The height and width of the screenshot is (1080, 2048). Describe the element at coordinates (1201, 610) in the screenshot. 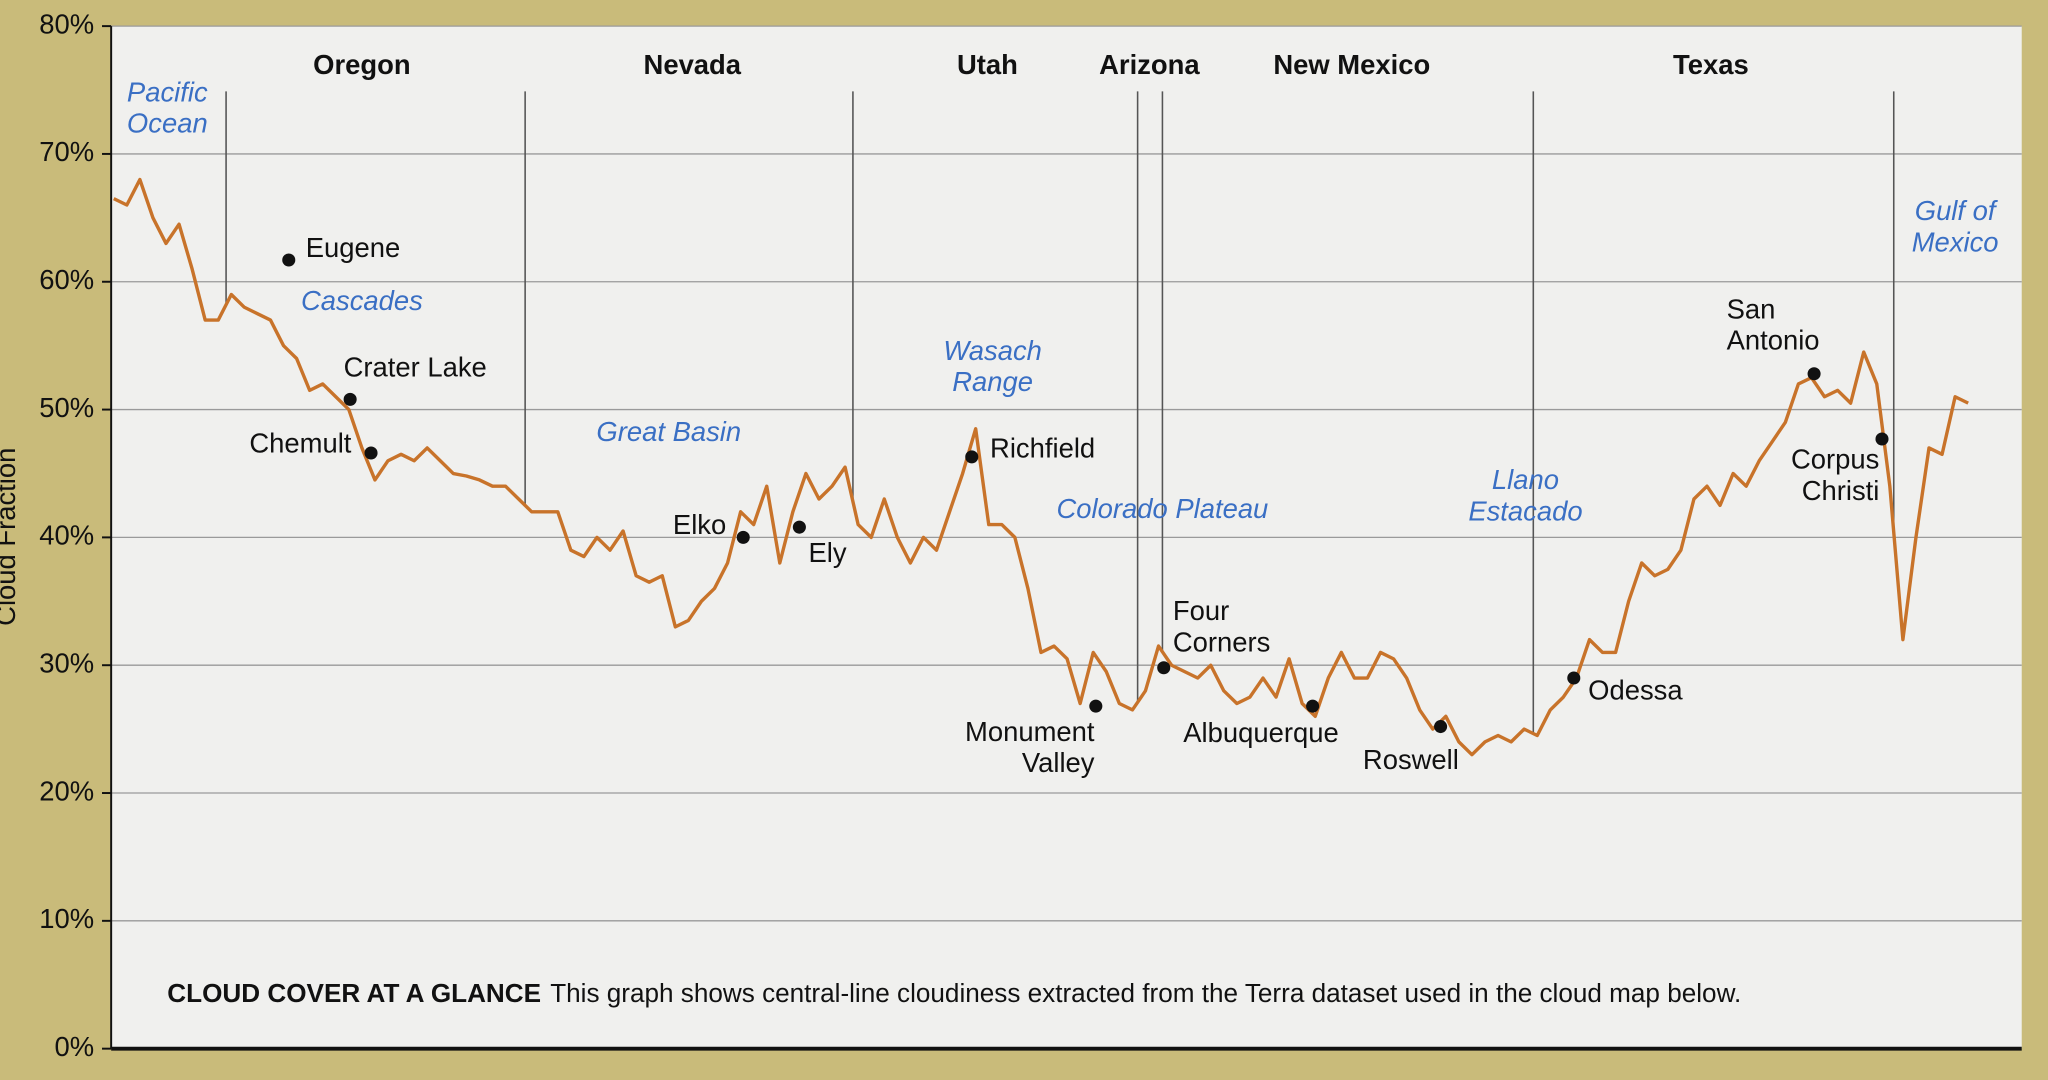

I see `city-label: Four` at that location.